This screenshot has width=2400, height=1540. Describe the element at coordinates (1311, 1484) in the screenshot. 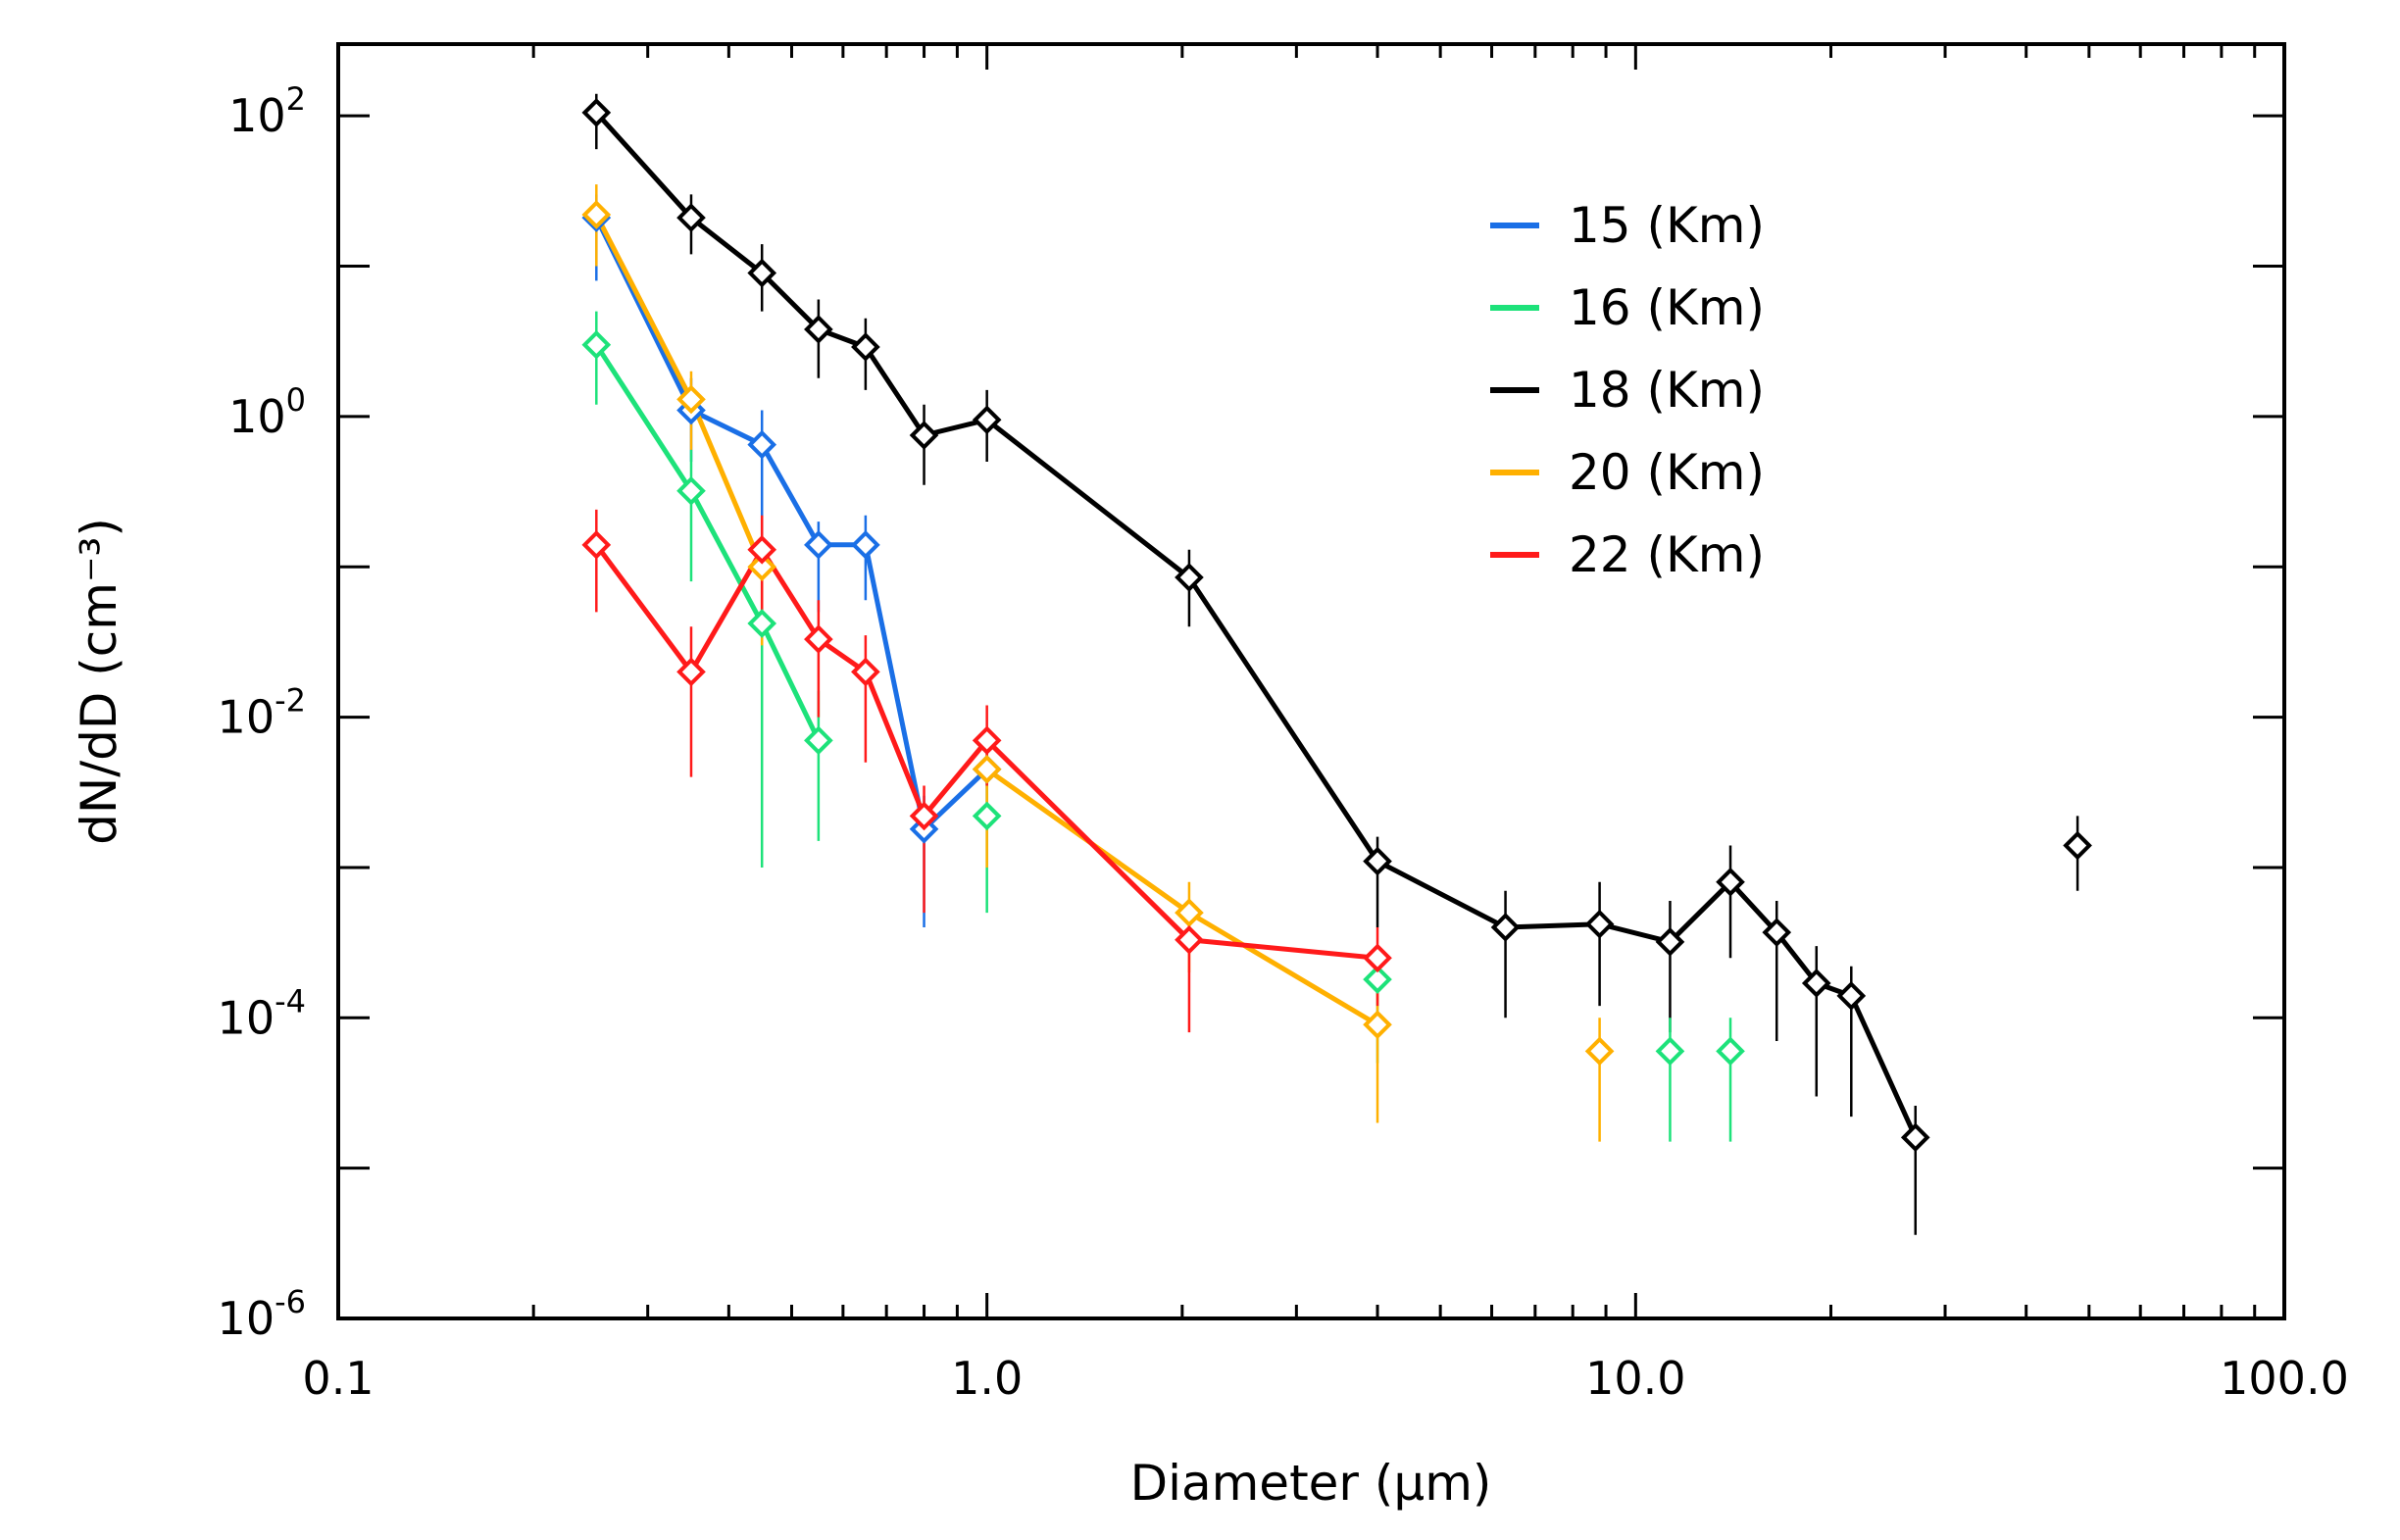

I see `x-axis-title: Diameter (μm)` at that location.